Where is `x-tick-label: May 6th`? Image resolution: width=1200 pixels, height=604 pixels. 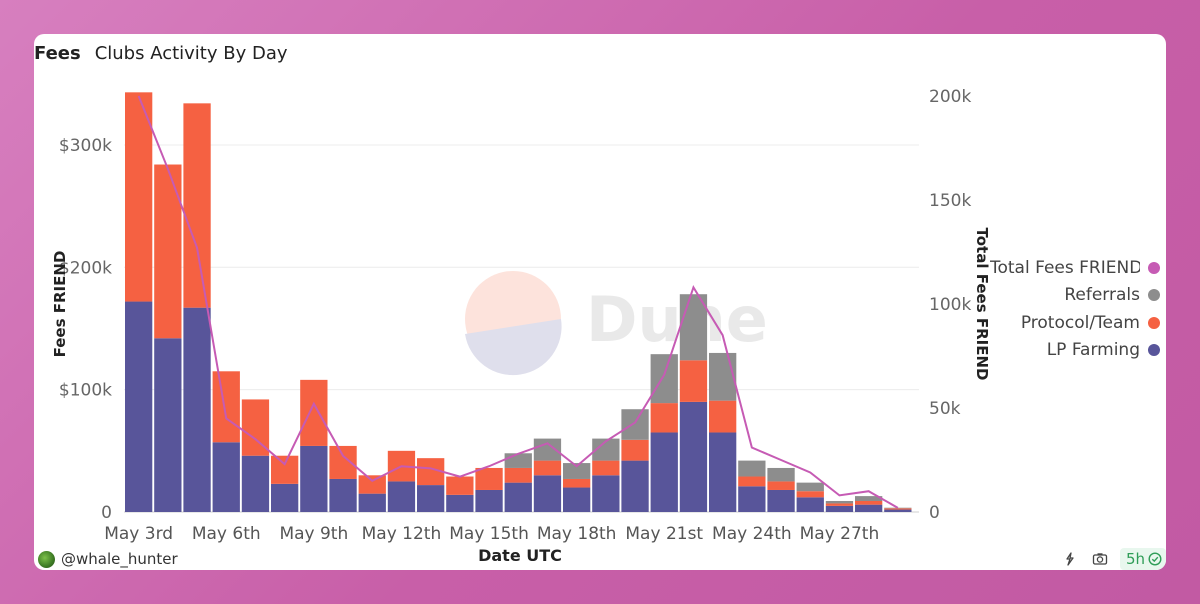 x-tick-label: May 6th is located at coordinates (226, 534).